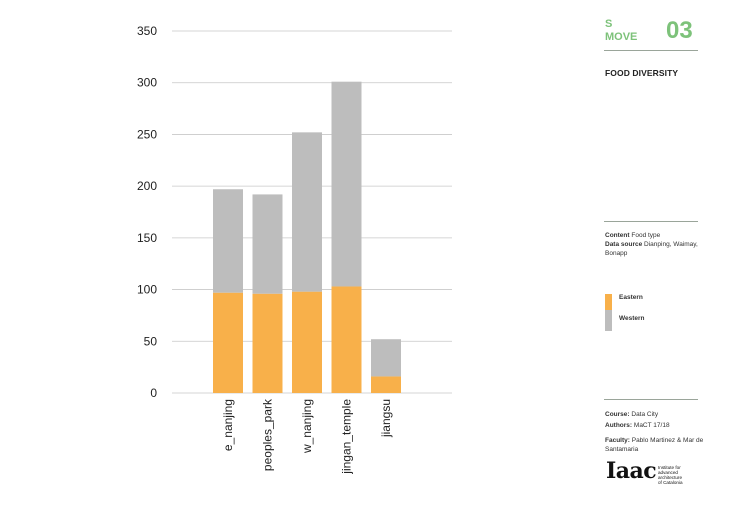 The height and width of the screenshot is (515, 730). I want to click on y-tick-label: 50, so click(151, 341).